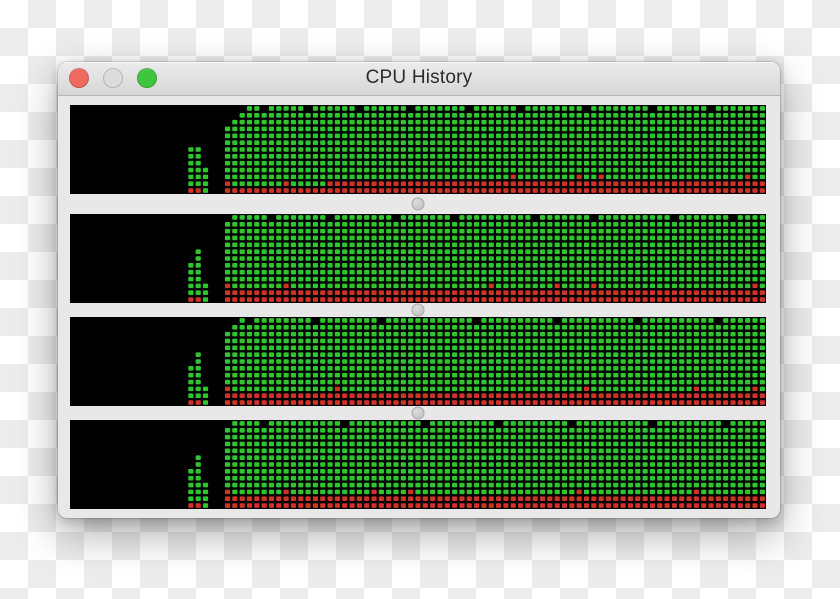 The image size is (840, 599). I want to click on title-bar: CPU History, so click(419, 79).